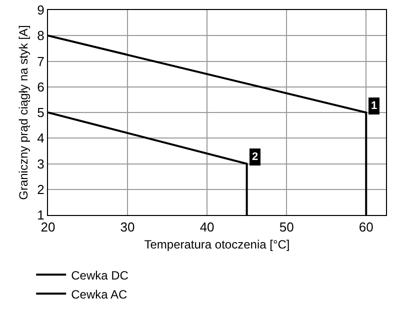 The width and height of the screenshot is (408, 318). What do you see at coordinates (366, 227) in the screenshot?
I see `x-tick-label: 60` at bounding box center [366, 227].